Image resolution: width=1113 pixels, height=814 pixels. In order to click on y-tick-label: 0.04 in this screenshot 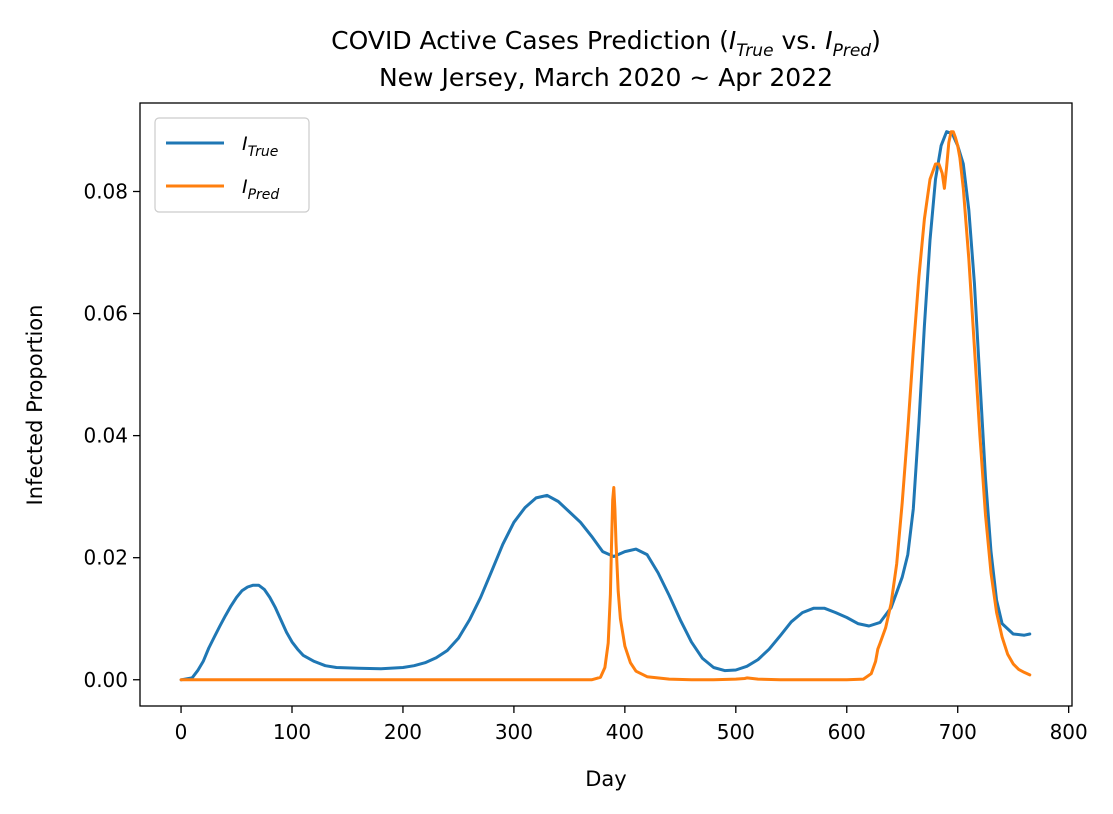, I will do `click(105, 436)`.